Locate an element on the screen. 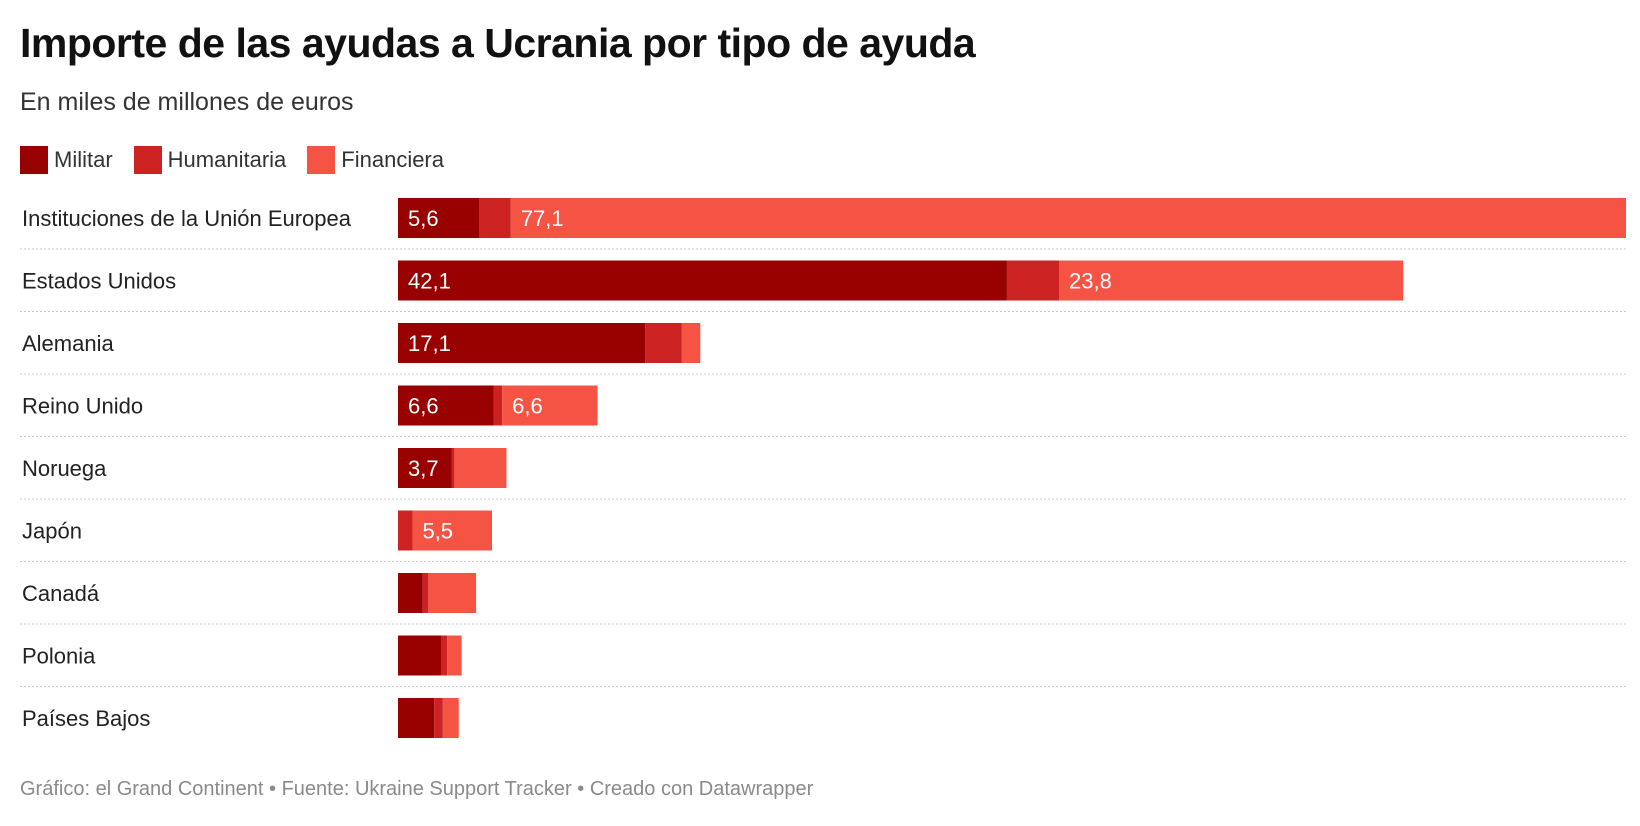  category-label: Alemania is located at coordinates (68, 343).